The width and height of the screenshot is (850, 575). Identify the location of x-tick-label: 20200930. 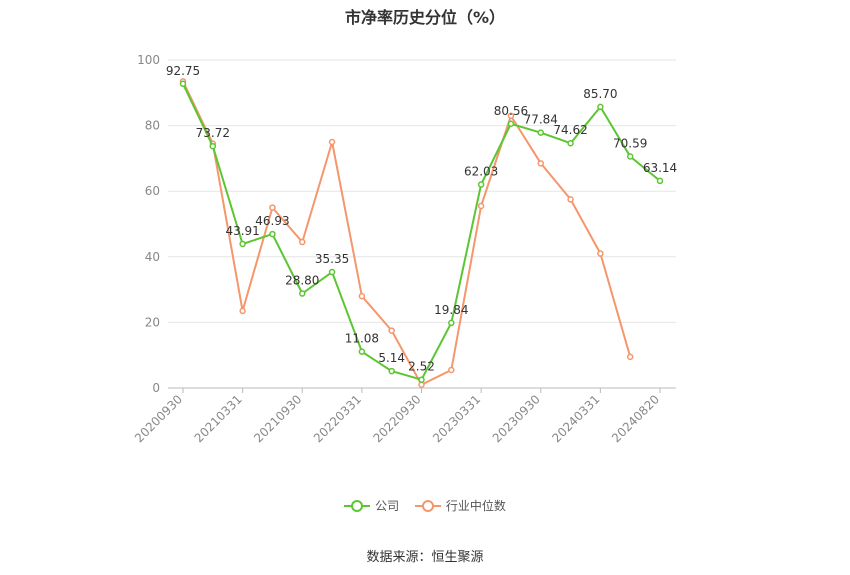
(158, 418).